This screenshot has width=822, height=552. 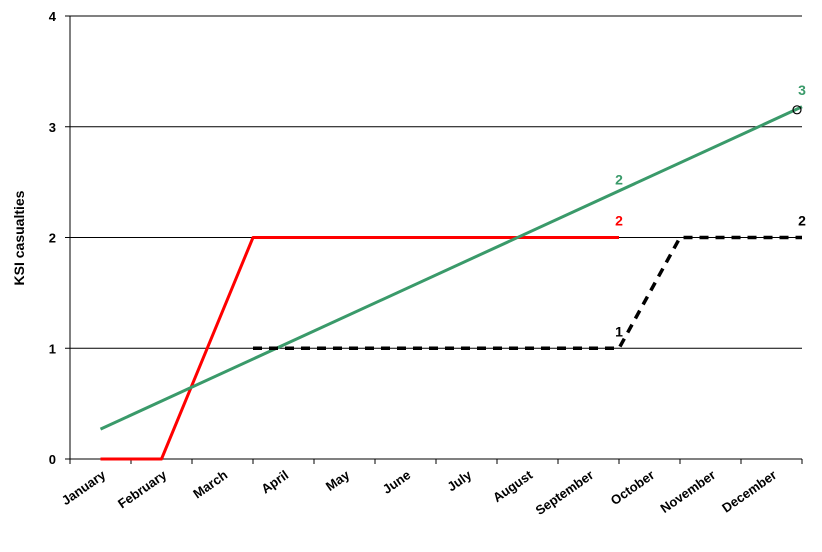 I want to click on x-tick-label-january: January, so click(x=84, y=487).